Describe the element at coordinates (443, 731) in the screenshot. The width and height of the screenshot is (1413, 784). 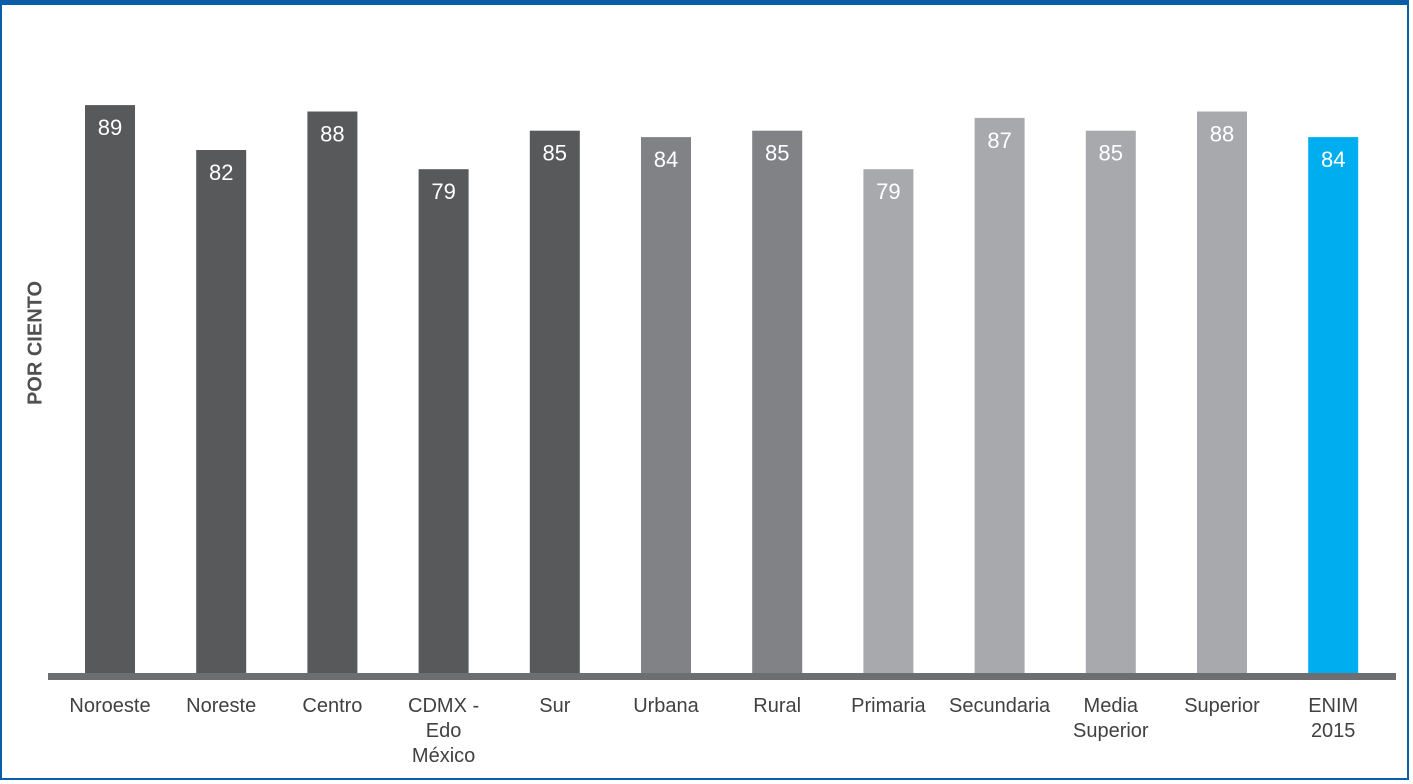
I see `category-label-4: CDMX -Edo México` at that location.